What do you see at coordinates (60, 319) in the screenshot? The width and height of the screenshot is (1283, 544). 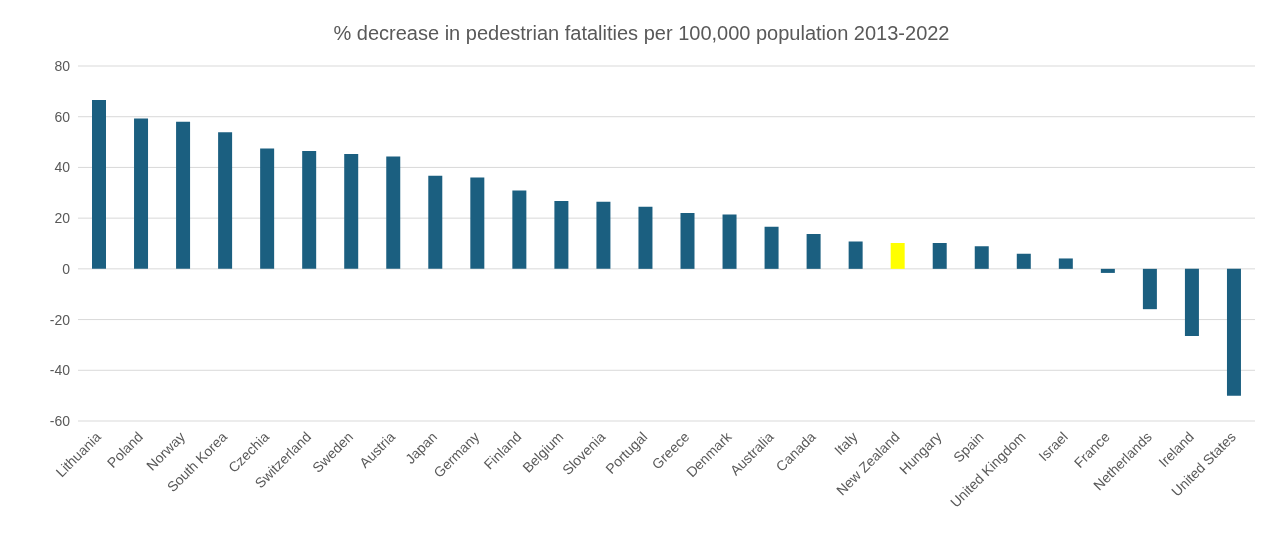 I see `y-tick-label: -20` at bounding box center [60, 319].